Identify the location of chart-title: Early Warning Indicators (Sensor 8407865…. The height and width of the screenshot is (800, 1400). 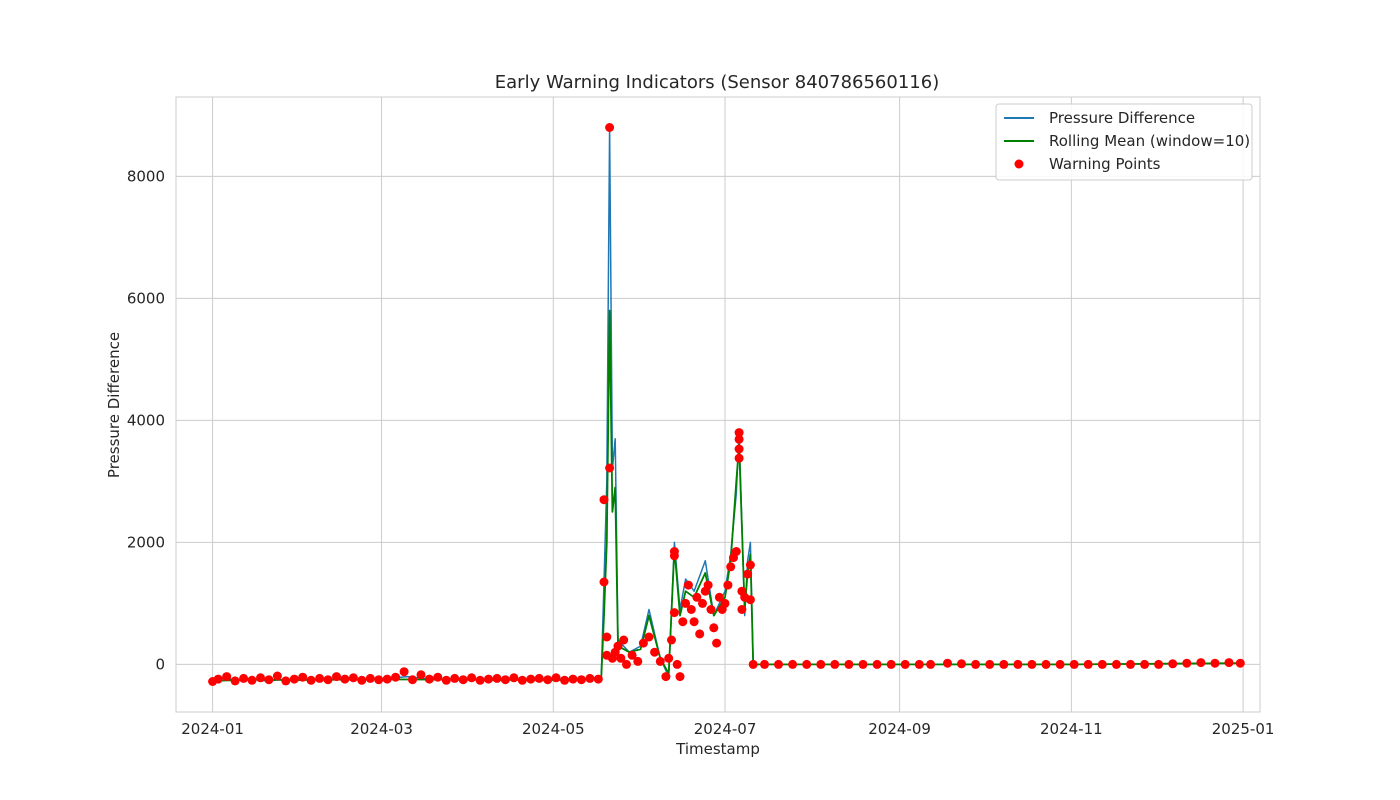
(717, 82).